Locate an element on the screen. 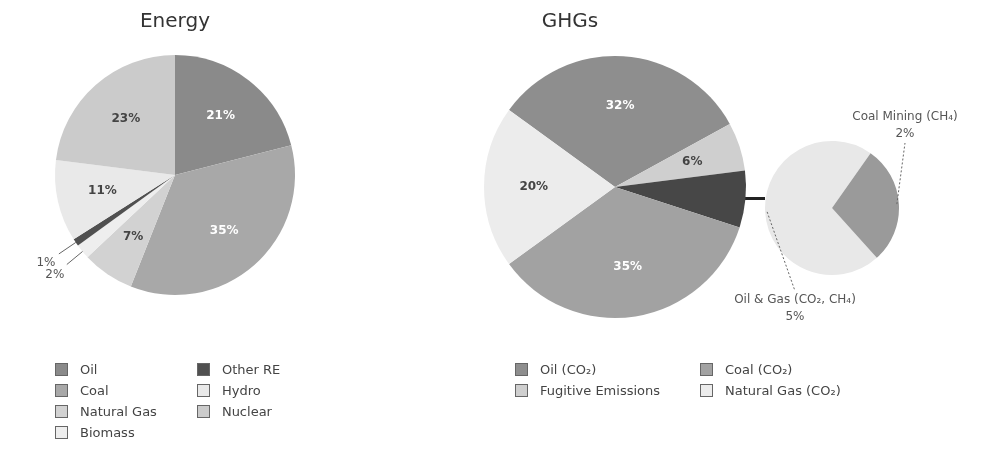 Image resolution: width=1001 pixels, height=471 pixels. legend-label: Hydro is located at coordinates (241, 390).